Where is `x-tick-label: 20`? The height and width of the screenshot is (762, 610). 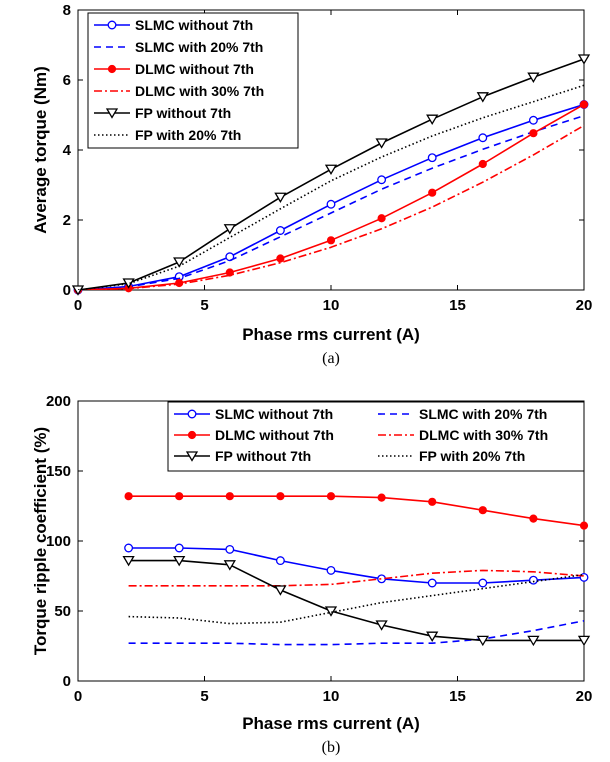
x-tick-label: 20 is located at coordinates (584, 696).